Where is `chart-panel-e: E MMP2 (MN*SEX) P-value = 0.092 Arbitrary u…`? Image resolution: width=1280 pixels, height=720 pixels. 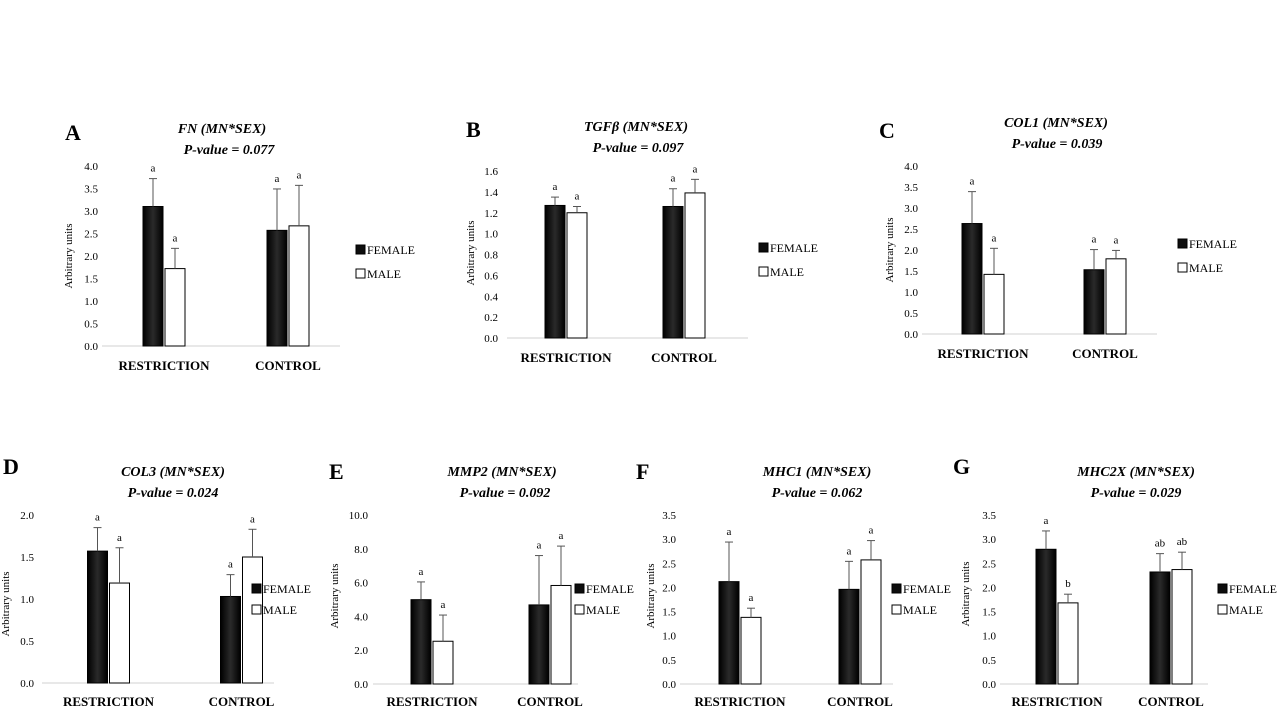
chart-panel-e: E MMP2 (MN*SEX) P-value = 0.092 Arbitrary u… is located at coordinates (481, 584).